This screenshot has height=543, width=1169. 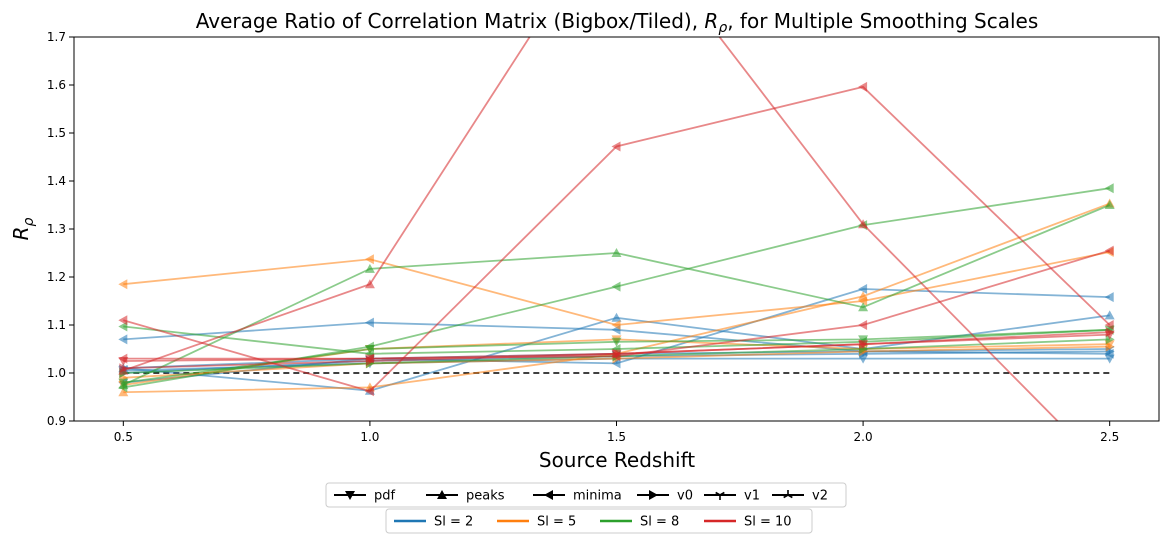 What do you see at coordinates (56, 37) in the screenshot?
I see `y-tick-label: 1.7` at bounding box center [56, 37].